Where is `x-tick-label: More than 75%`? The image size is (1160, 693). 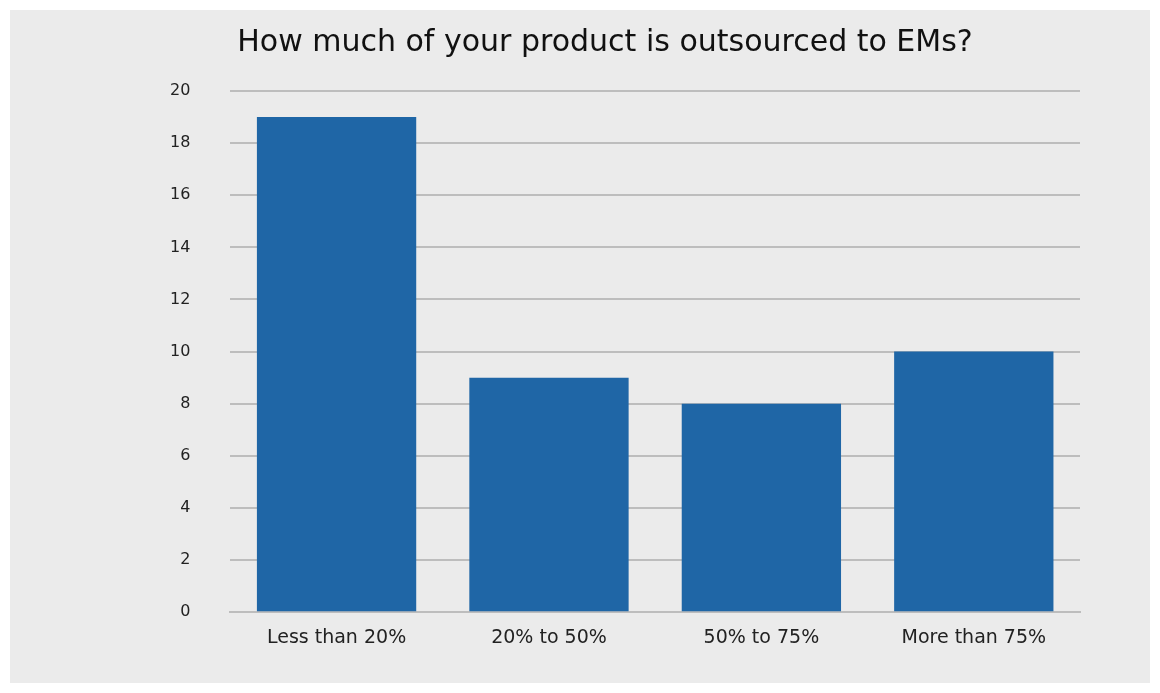 x-tick-label: More than 75% is located at coordinates (974, 635).